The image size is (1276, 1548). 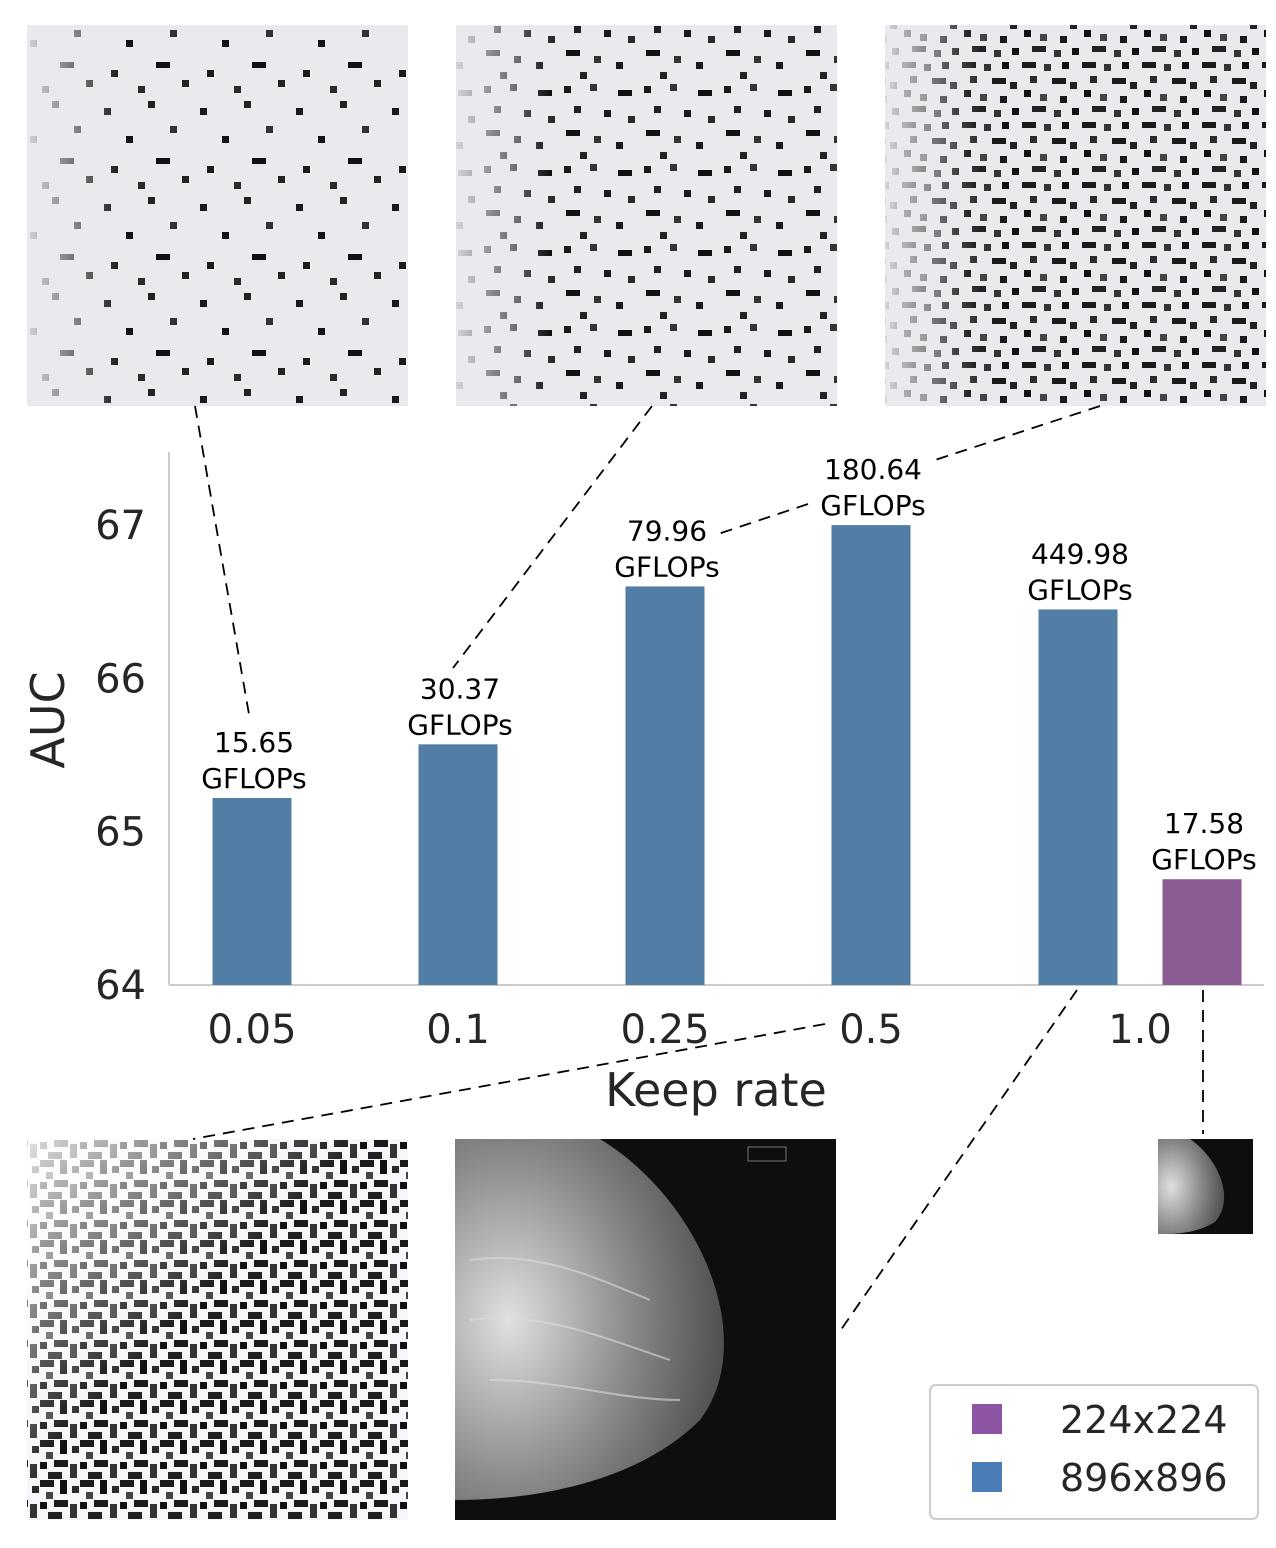 I want to click on legend: 224x224 896x896, so click(x=1094, y=1452).